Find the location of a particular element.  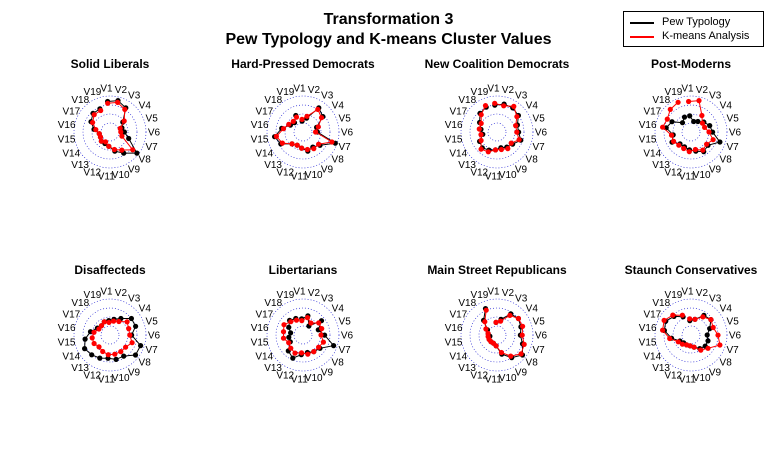

axis-label-v1: V1 is located at coordinates (299, 89).